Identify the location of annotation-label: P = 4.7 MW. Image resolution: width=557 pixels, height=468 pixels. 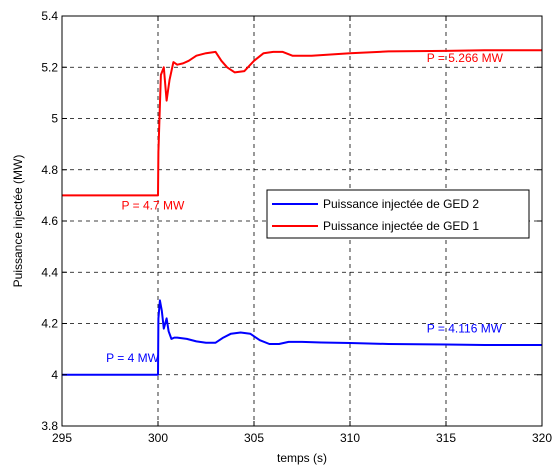
(153, 205).